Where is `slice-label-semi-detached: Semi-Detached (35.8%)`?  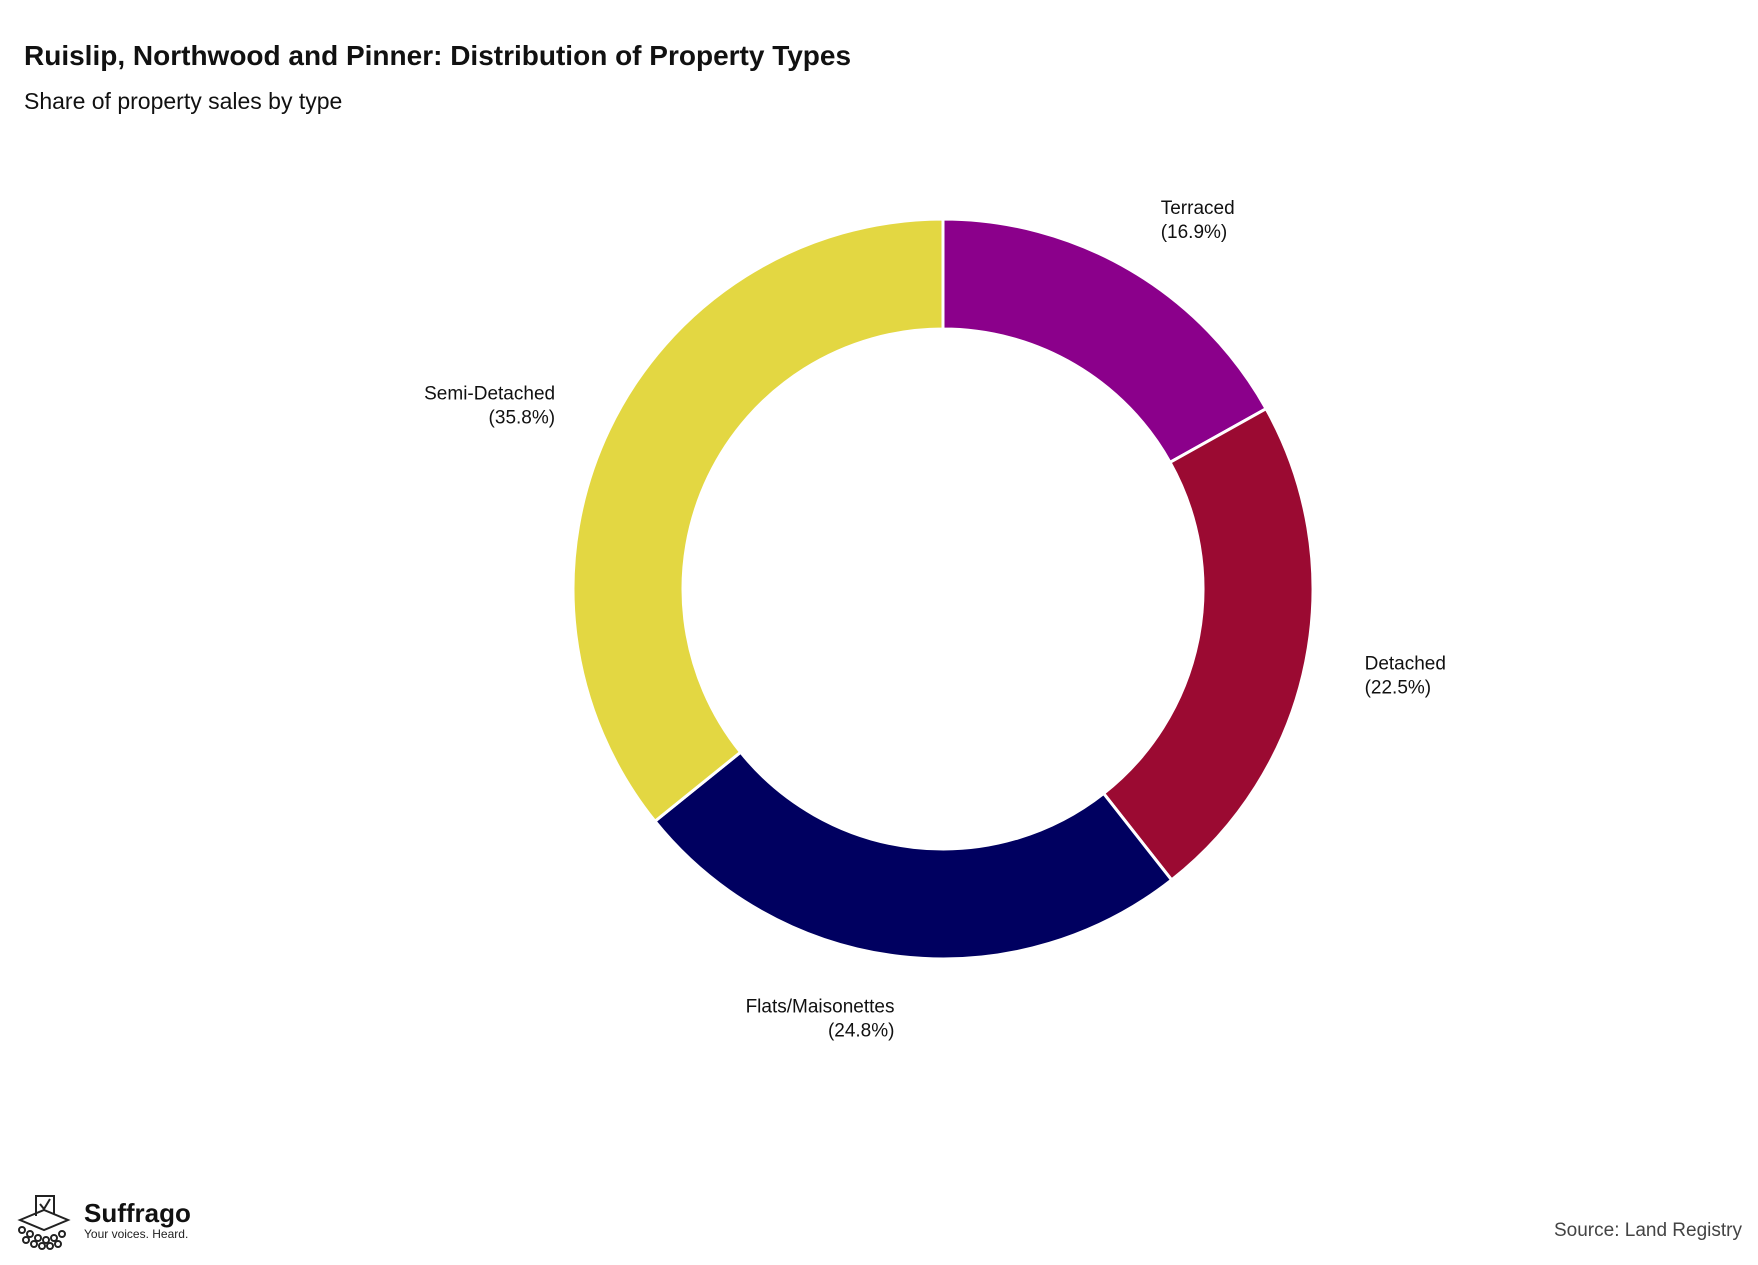
slice-label-semi-detached: Semi-Detached (35.8%) is located at coordinates (489, 405).